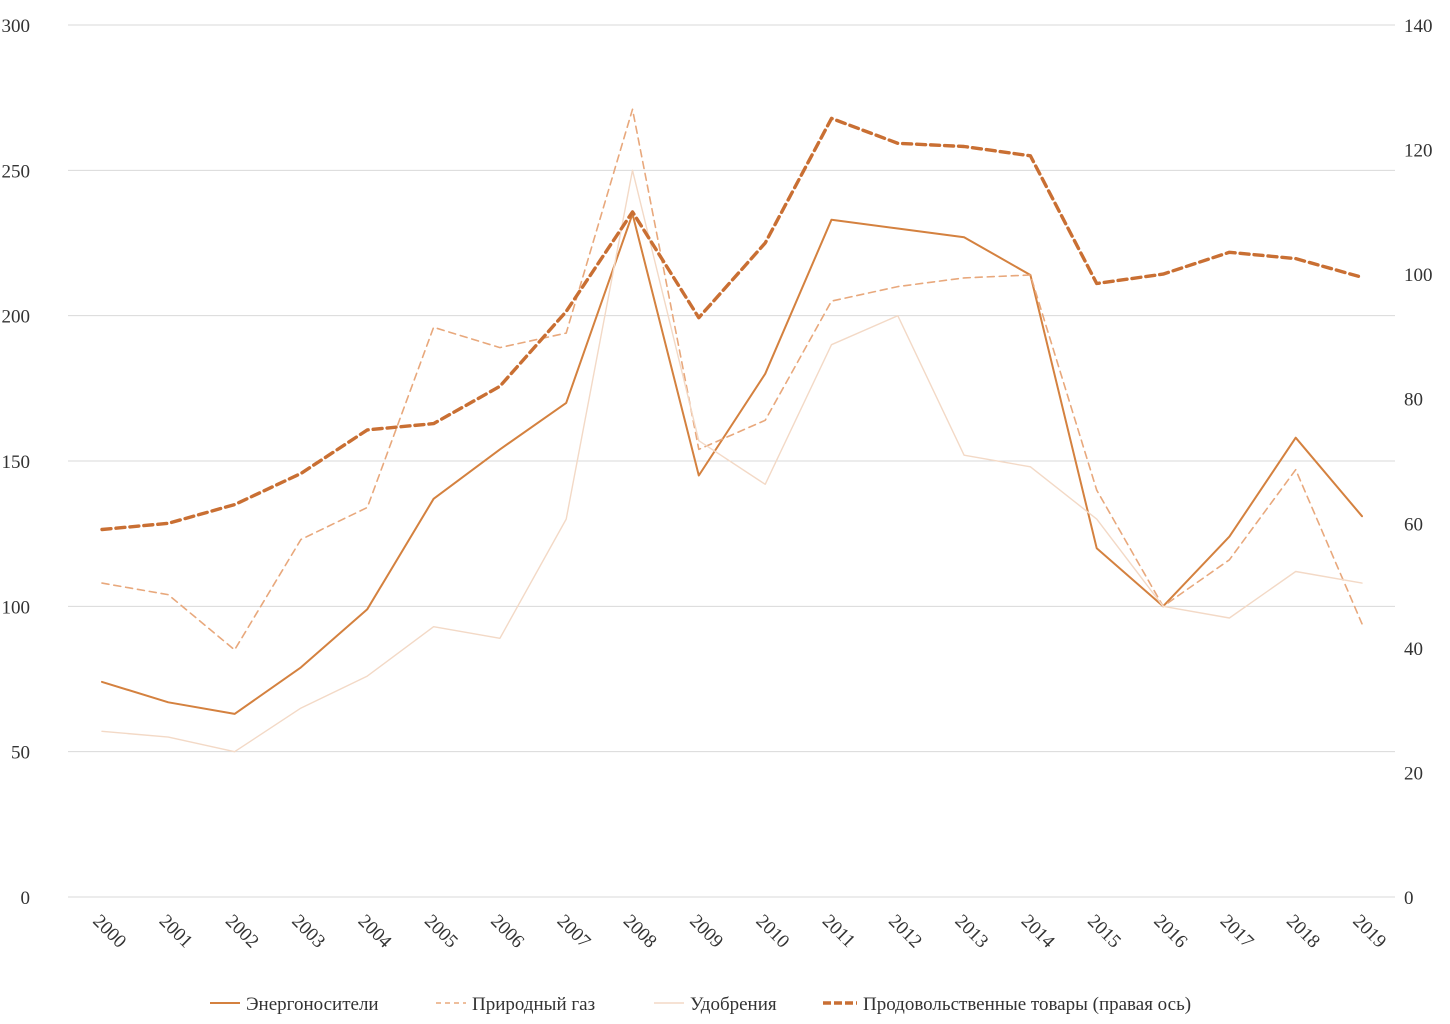  I want to click on x-tick-label: 2006, so click(507, 932).